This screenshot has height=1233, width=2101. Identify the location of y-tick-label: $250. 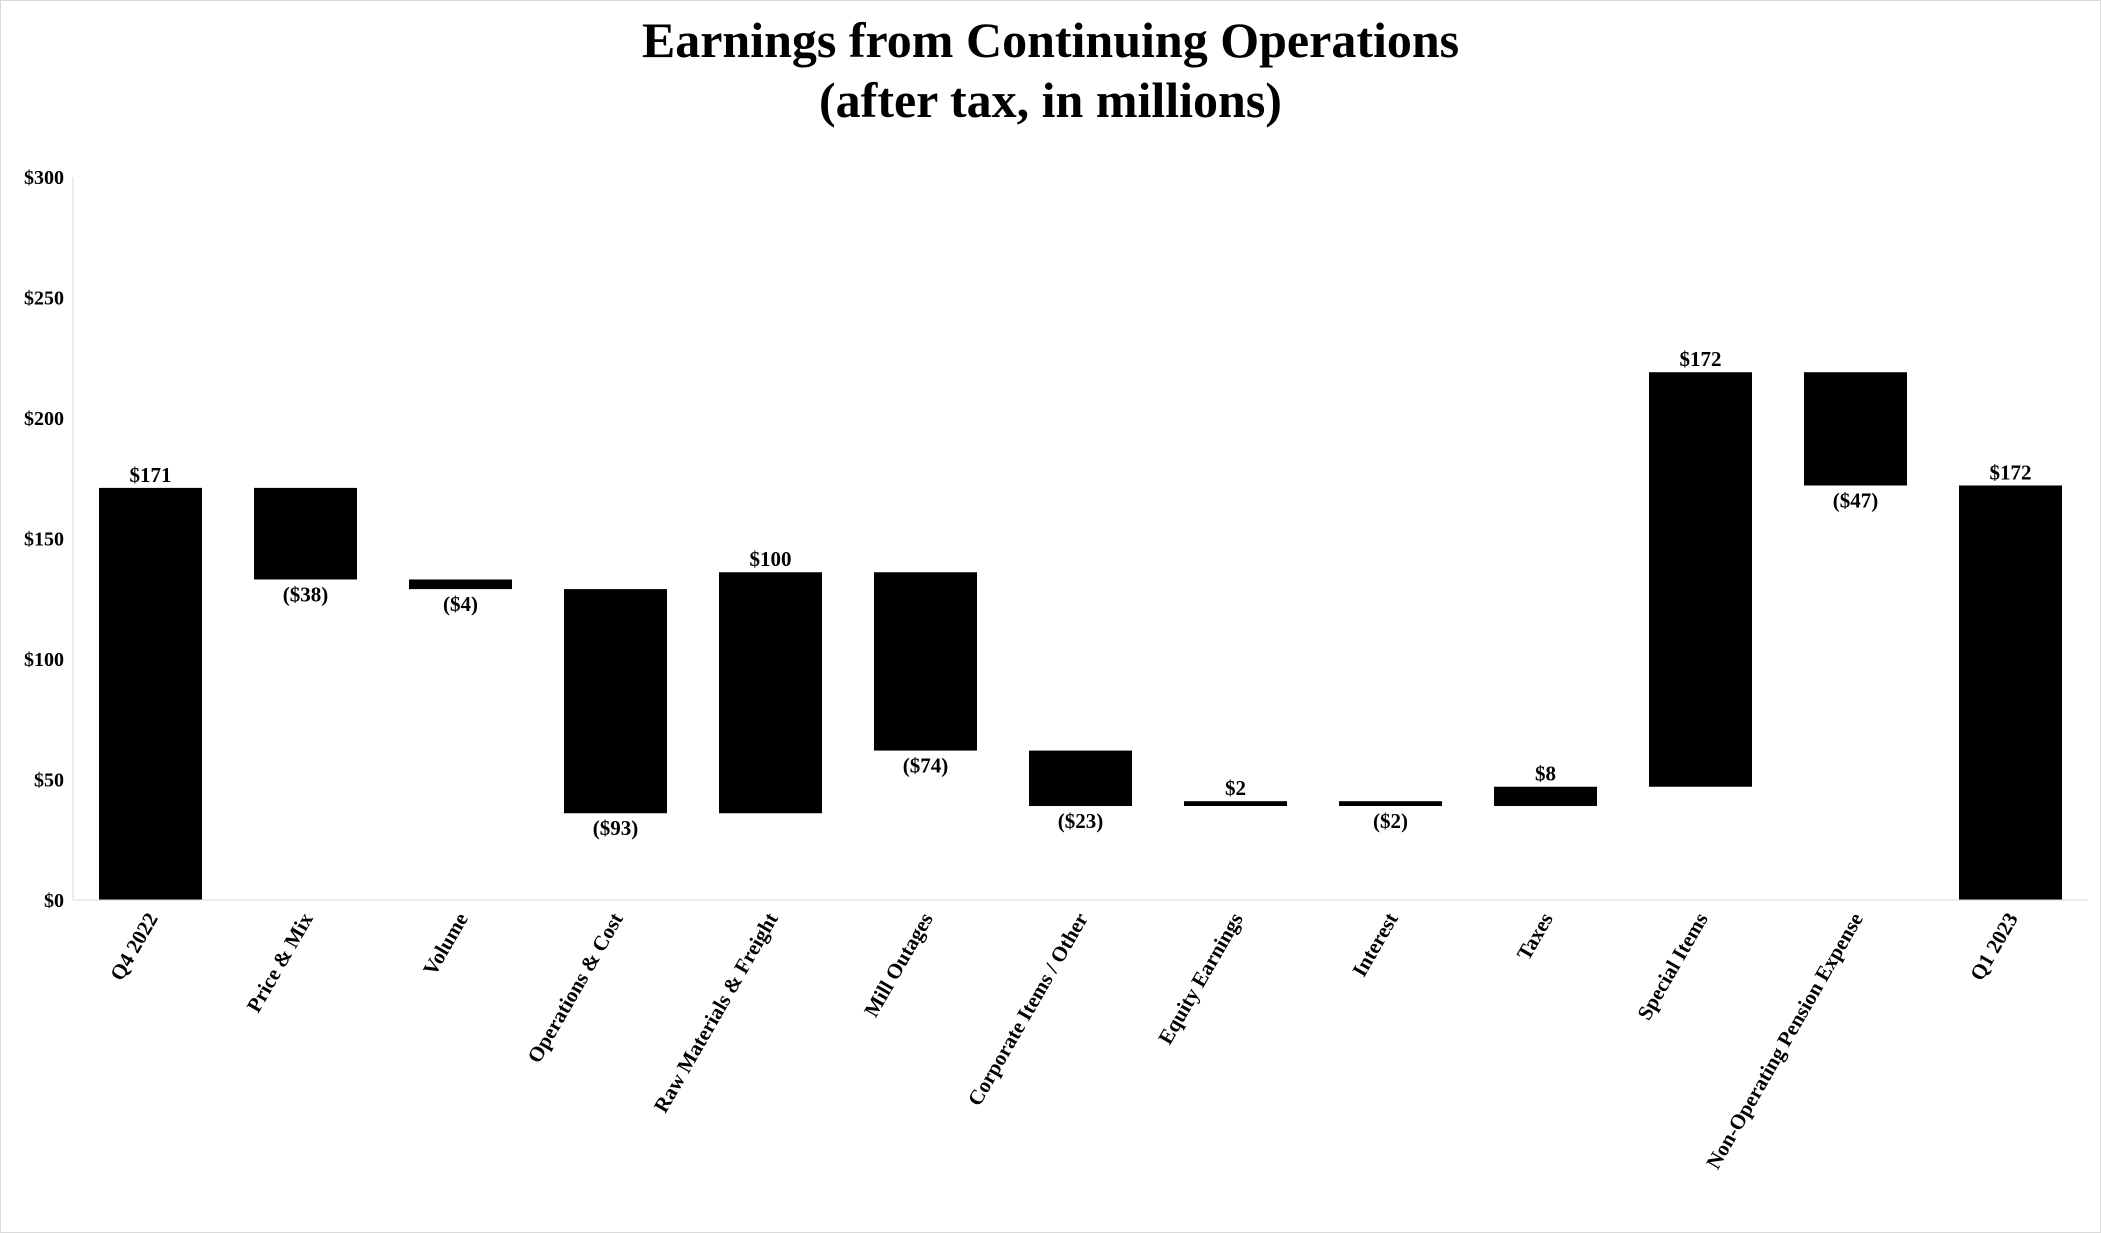
(44, 299).